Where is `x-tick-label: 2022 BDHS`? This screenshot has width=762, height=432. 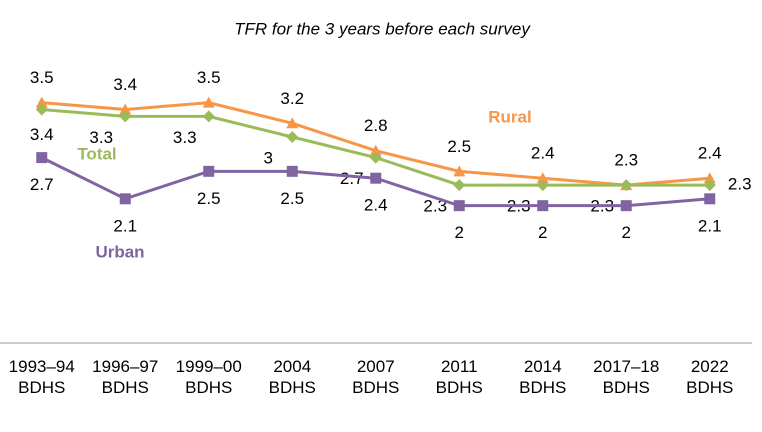
x-tick-label: 2022 BDHS is located at coordinates (710, 377).